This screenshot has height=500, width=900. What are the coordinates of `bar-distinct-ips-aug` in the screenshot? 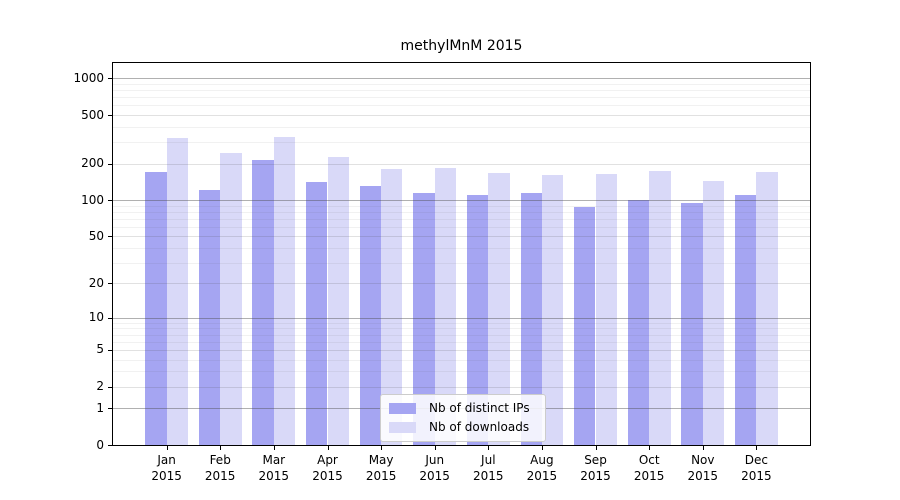 It's located at (531, 319).